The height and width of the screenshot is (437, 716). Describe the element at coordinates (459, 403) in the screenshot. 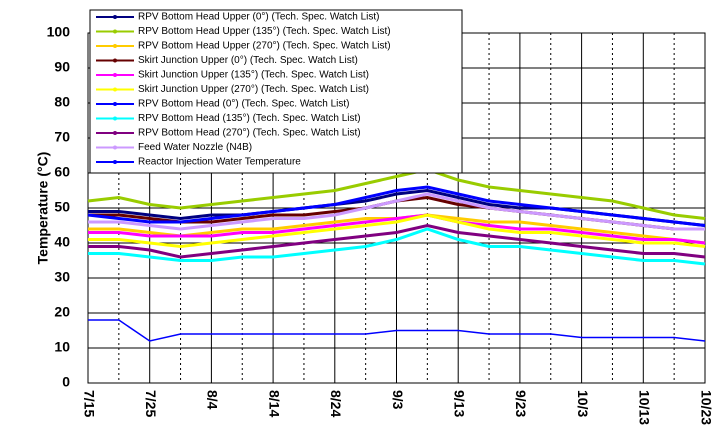

I see `x-tick-label: 9/13` at that location.